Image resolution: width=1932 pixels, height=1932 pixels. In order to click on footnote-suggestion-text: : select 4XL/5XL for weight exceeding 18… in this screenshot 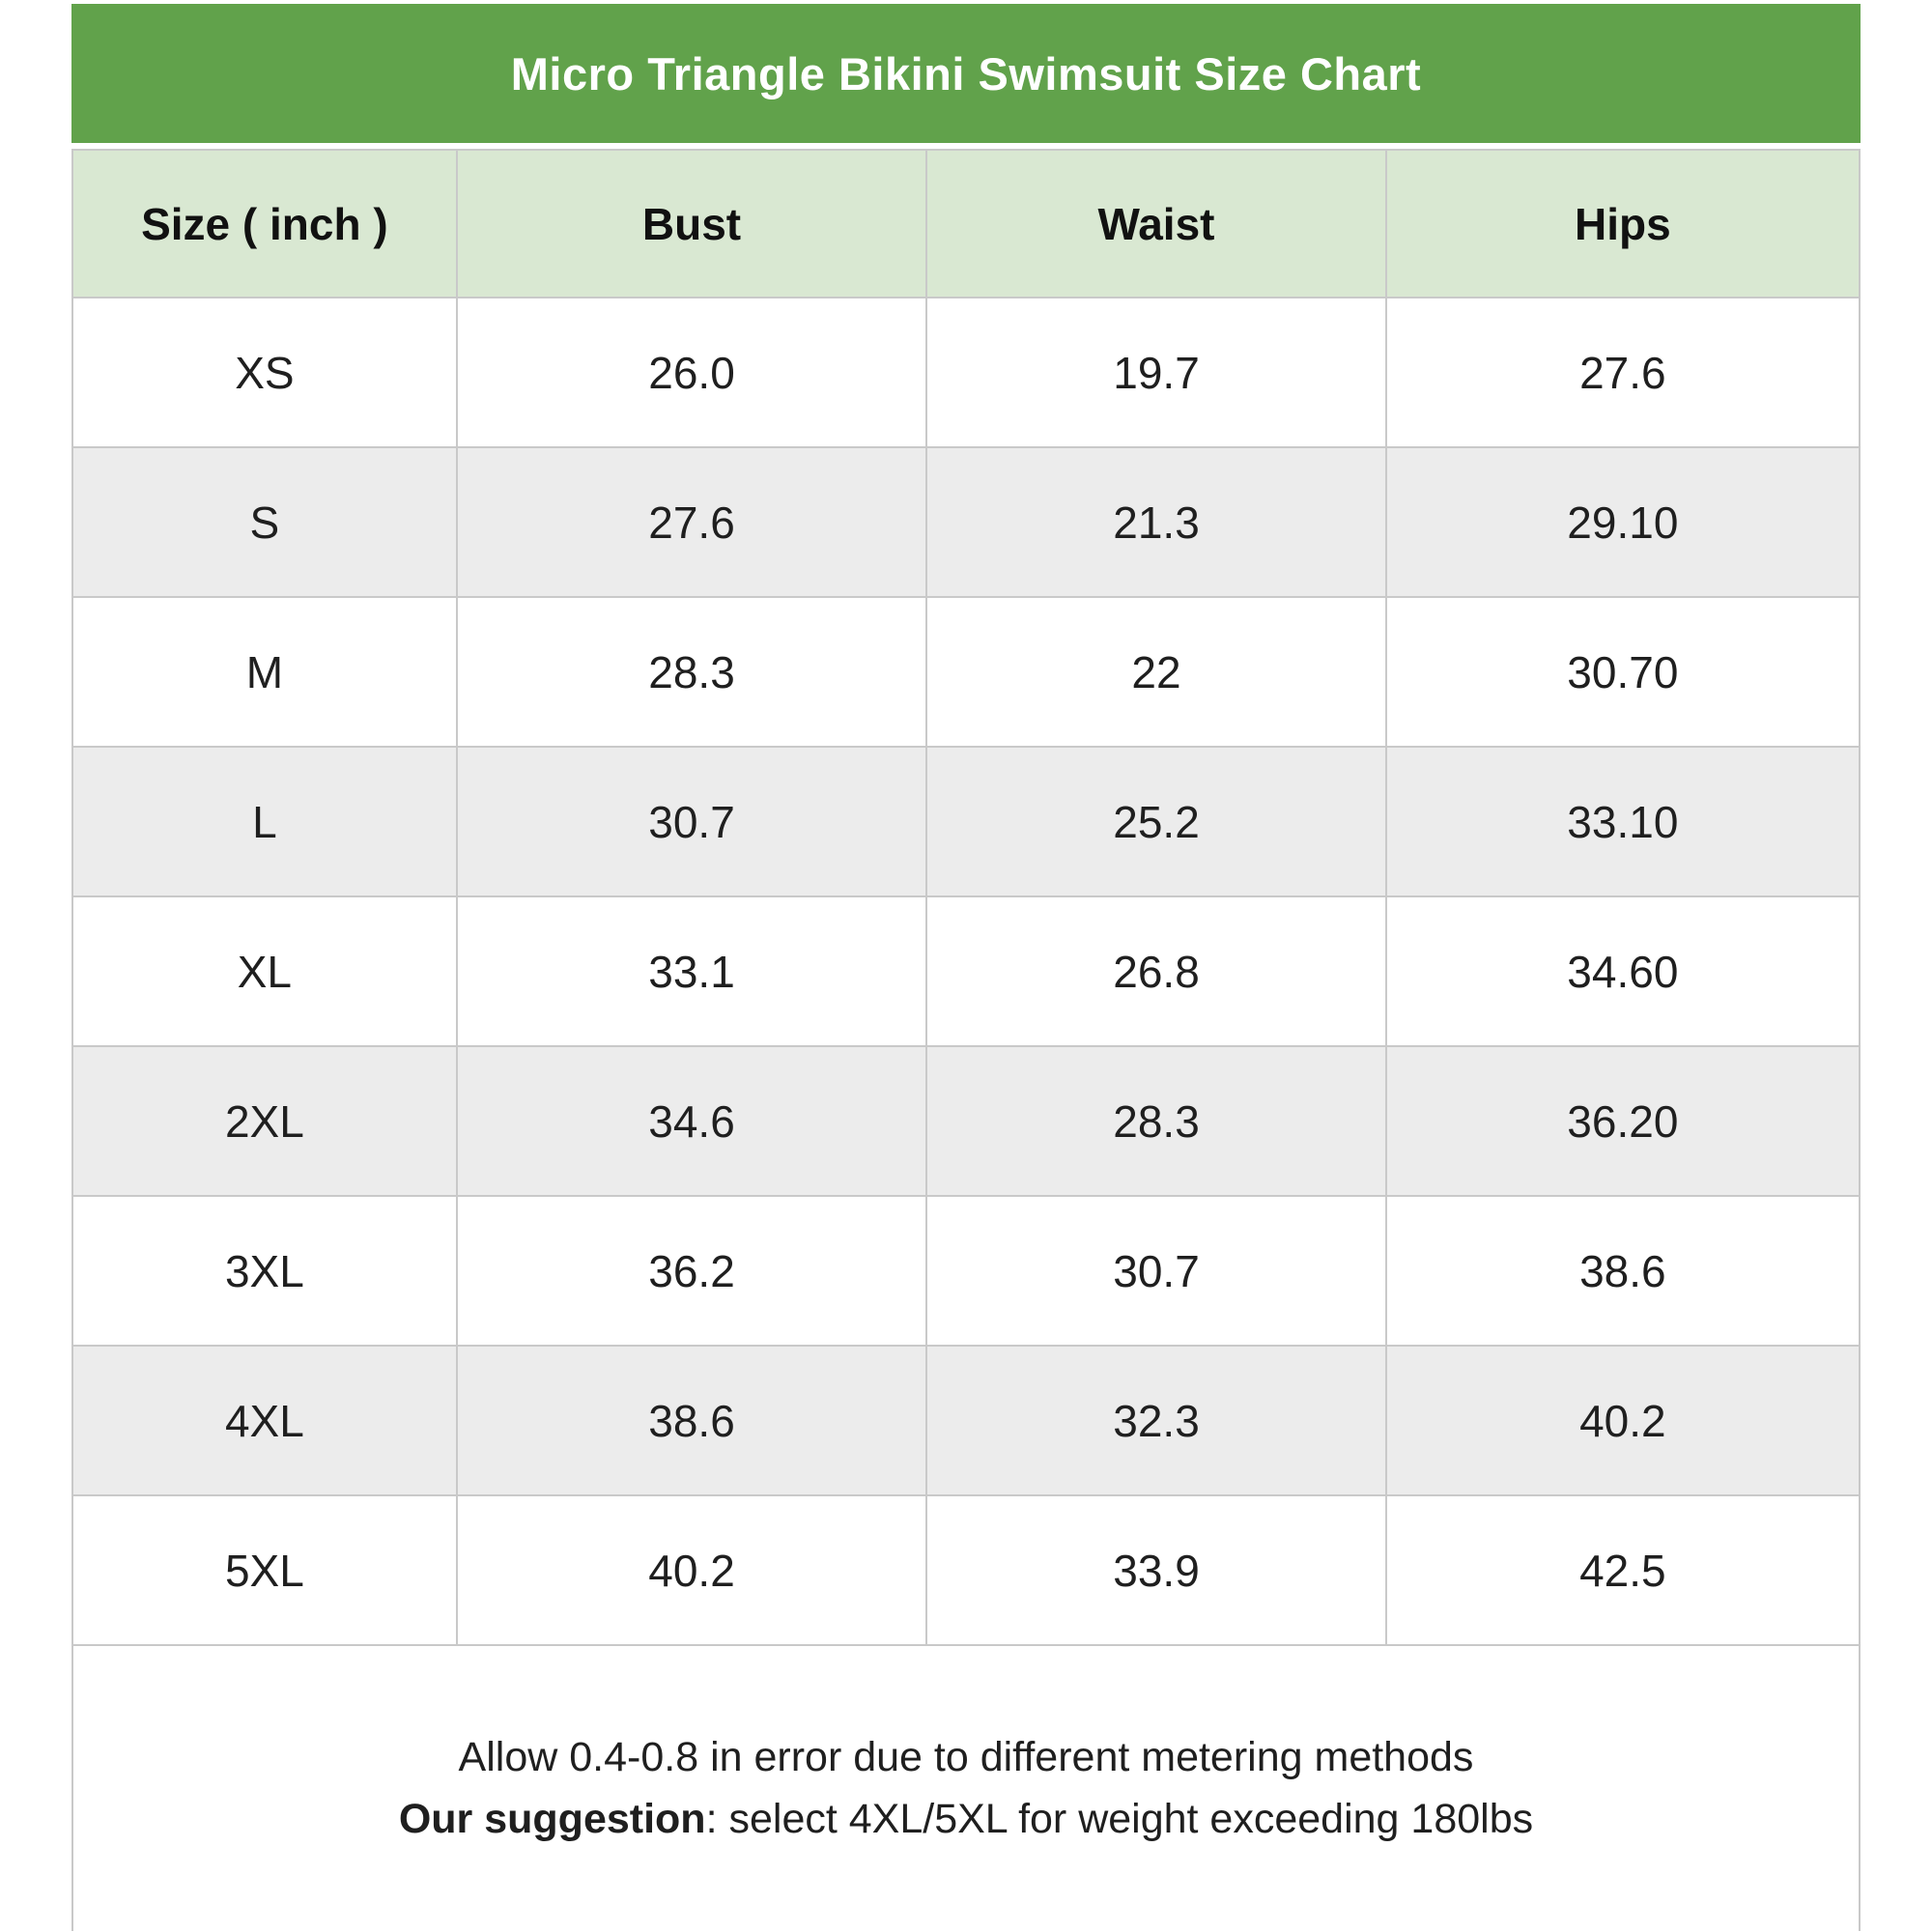, I will do `click(1119, 1818)`.